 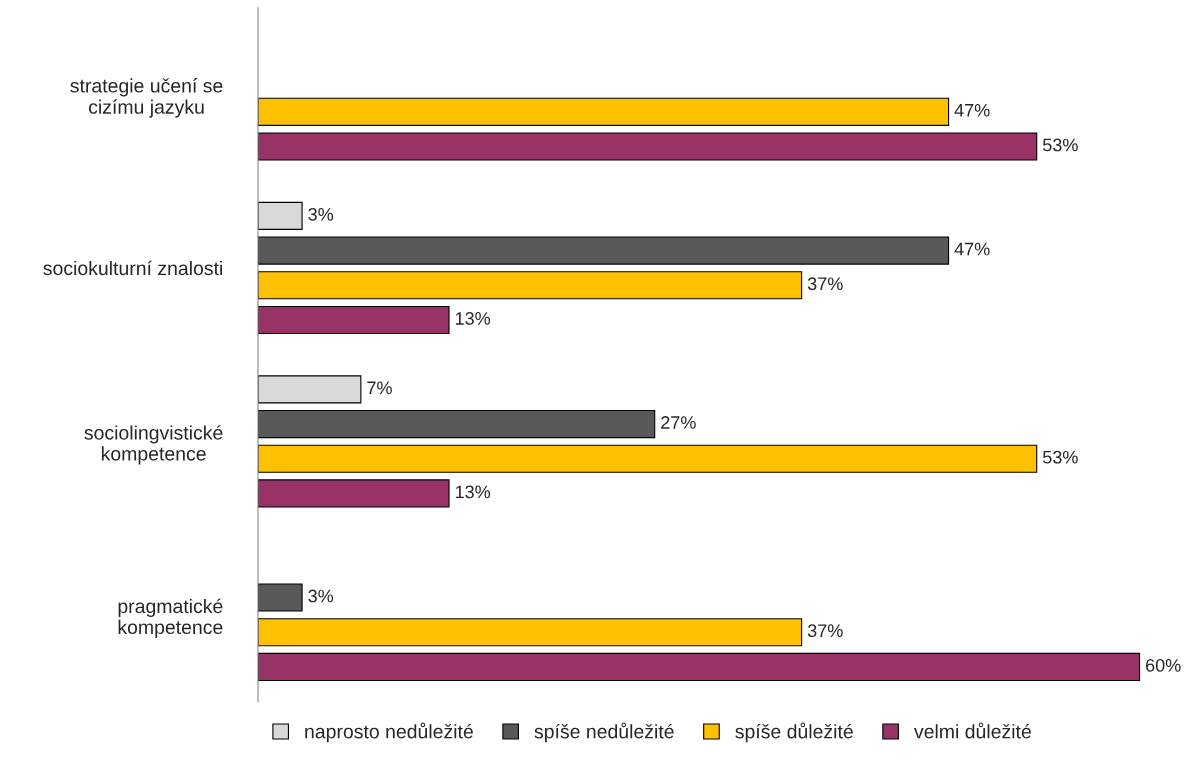 I want to click on legend-label: velmi důležité, so click(x=972, y=730).